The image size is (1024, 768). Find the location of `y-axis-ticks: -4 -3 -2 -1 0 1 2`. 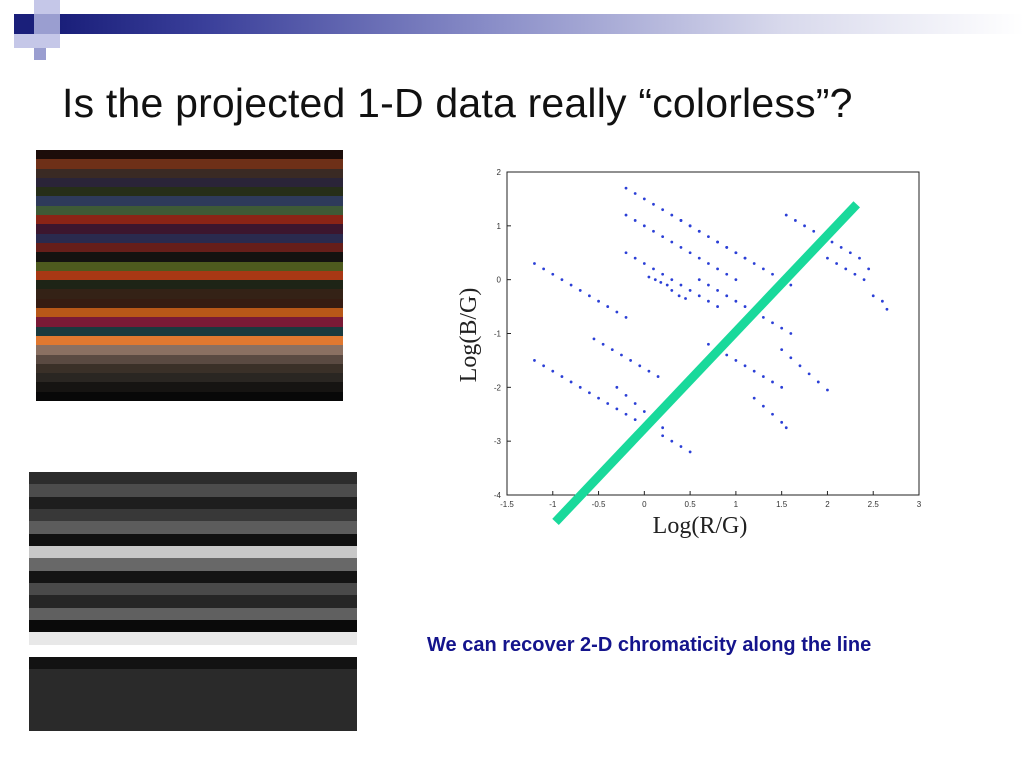

y-axis-ticks: -4 -3 -2 -1 0 1 2 is located at coordinates (502, 334).